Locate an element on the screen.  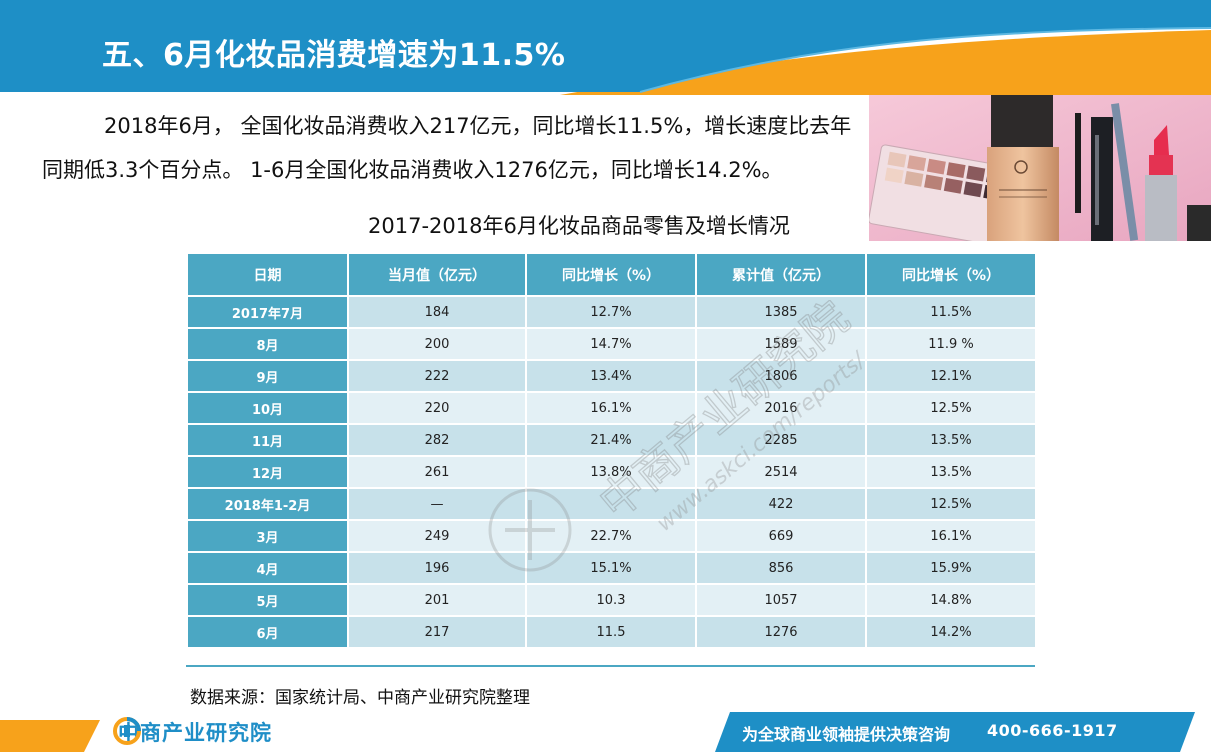
monthly-value: 282 is located at coordinates (437, 440).